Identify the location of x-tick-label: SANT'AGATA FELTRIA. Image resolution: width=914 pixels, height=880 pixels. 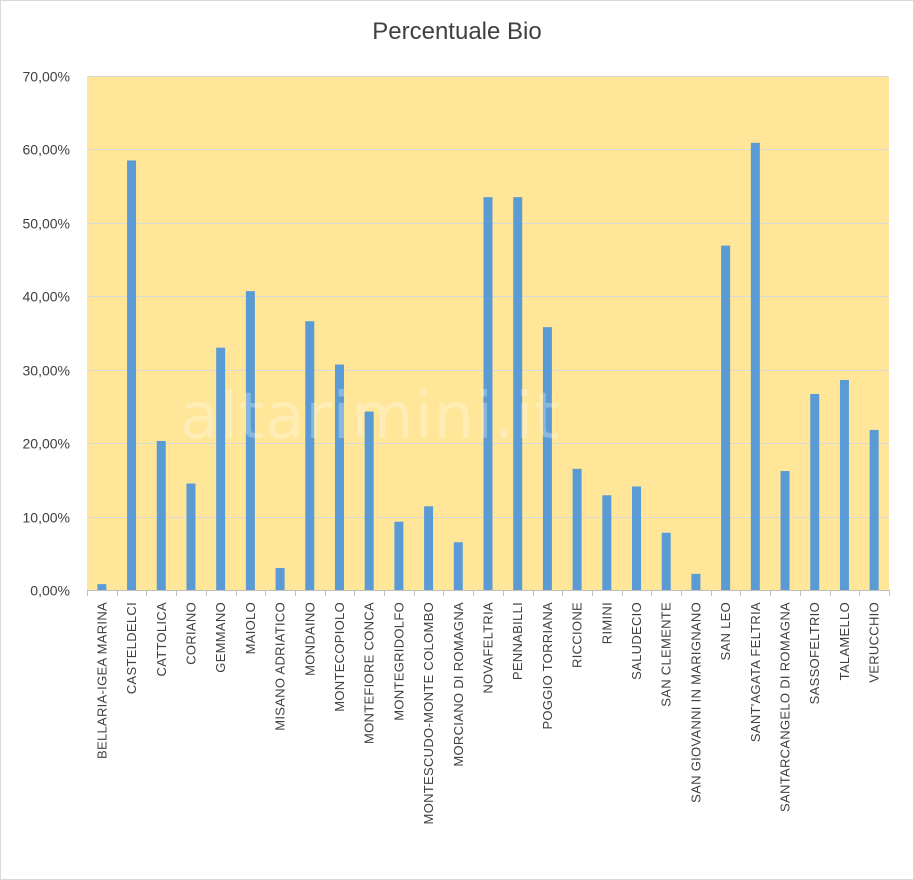
(755, 672).